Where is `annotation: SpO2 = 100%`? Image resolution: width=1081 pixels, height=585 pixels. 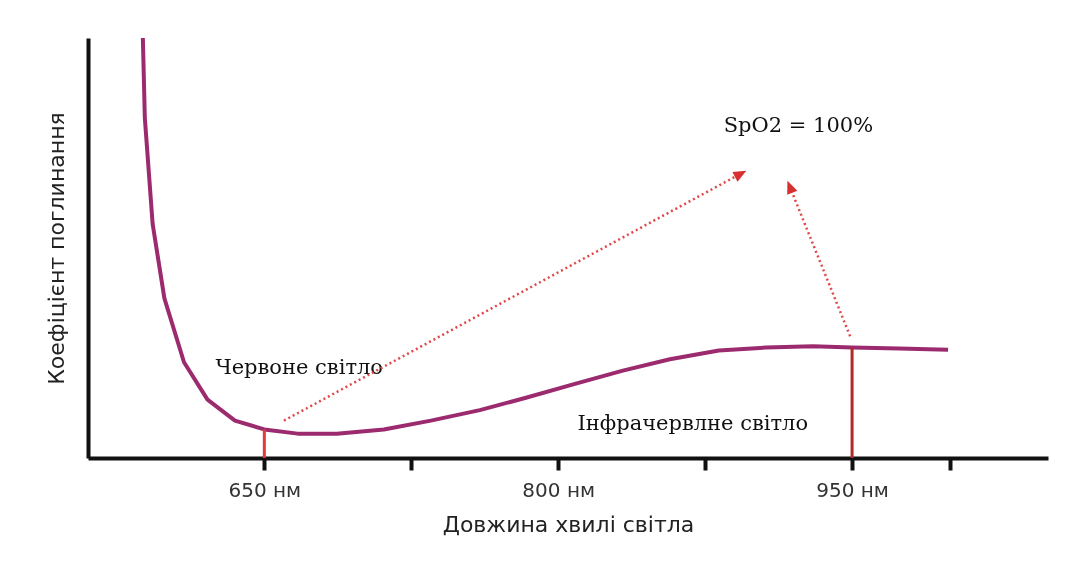 annotation: SpO2 = 100% is located at coordinates (798, 125).